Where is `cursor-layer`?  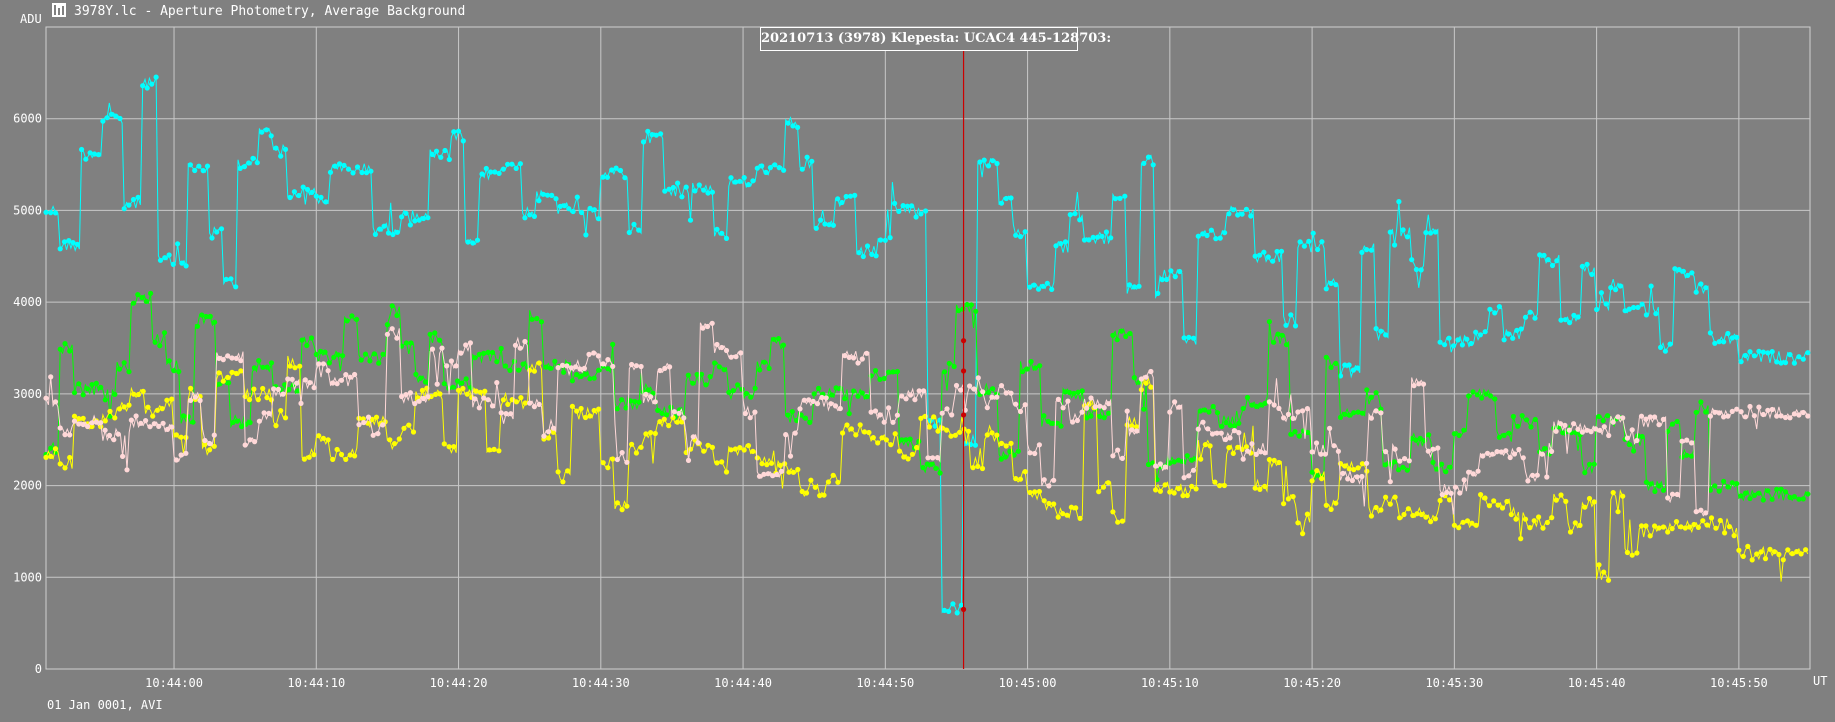 cursor-layer is located at coordinates (963, 348).